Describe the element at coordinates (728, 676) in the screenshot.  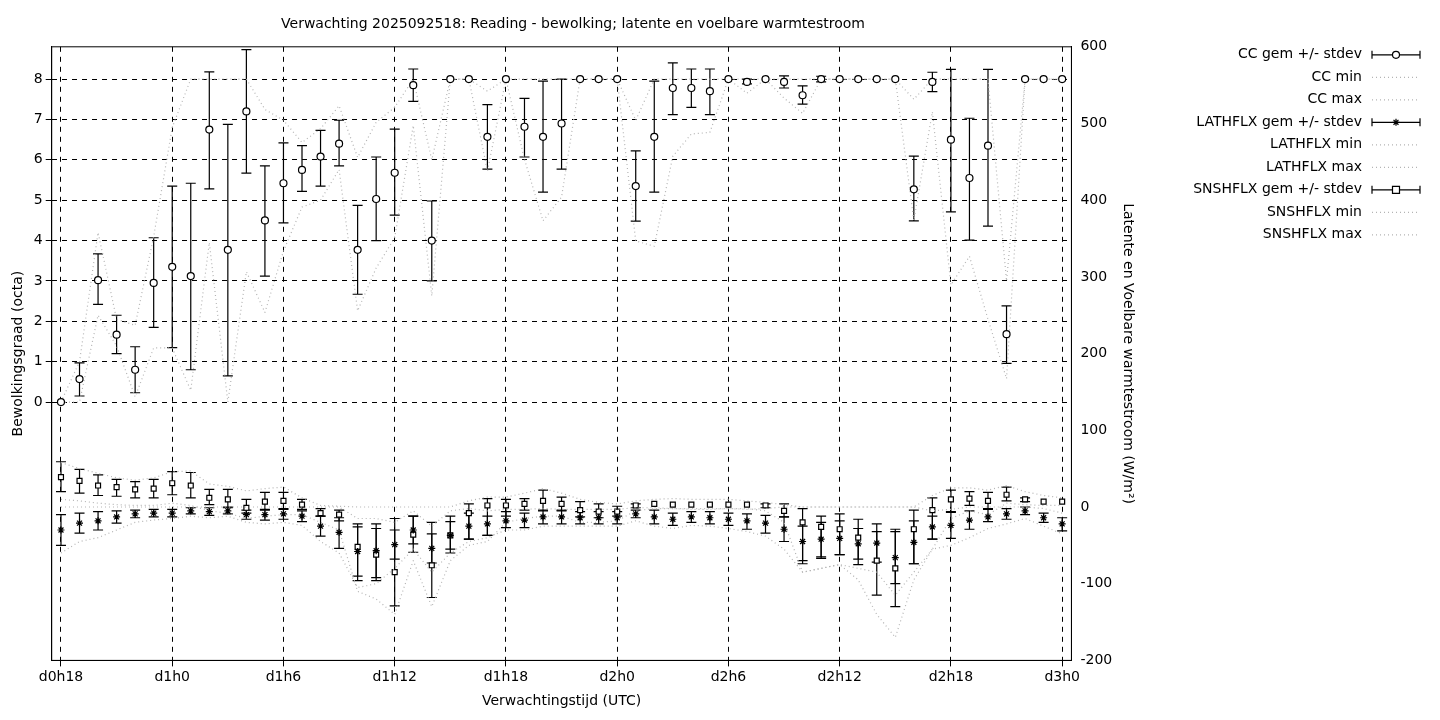
I see `x-tick-label: d2h6` at that location.